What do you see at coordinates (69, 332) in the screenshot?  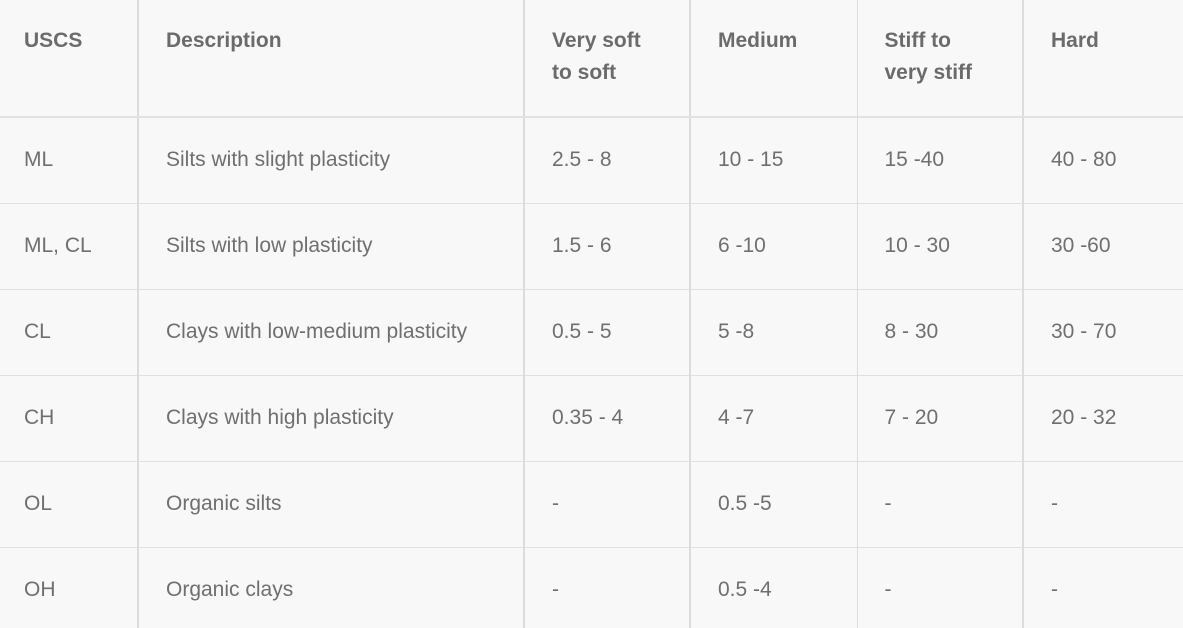 I see `cell-uscs: CL` at bounding box center [69, 332].